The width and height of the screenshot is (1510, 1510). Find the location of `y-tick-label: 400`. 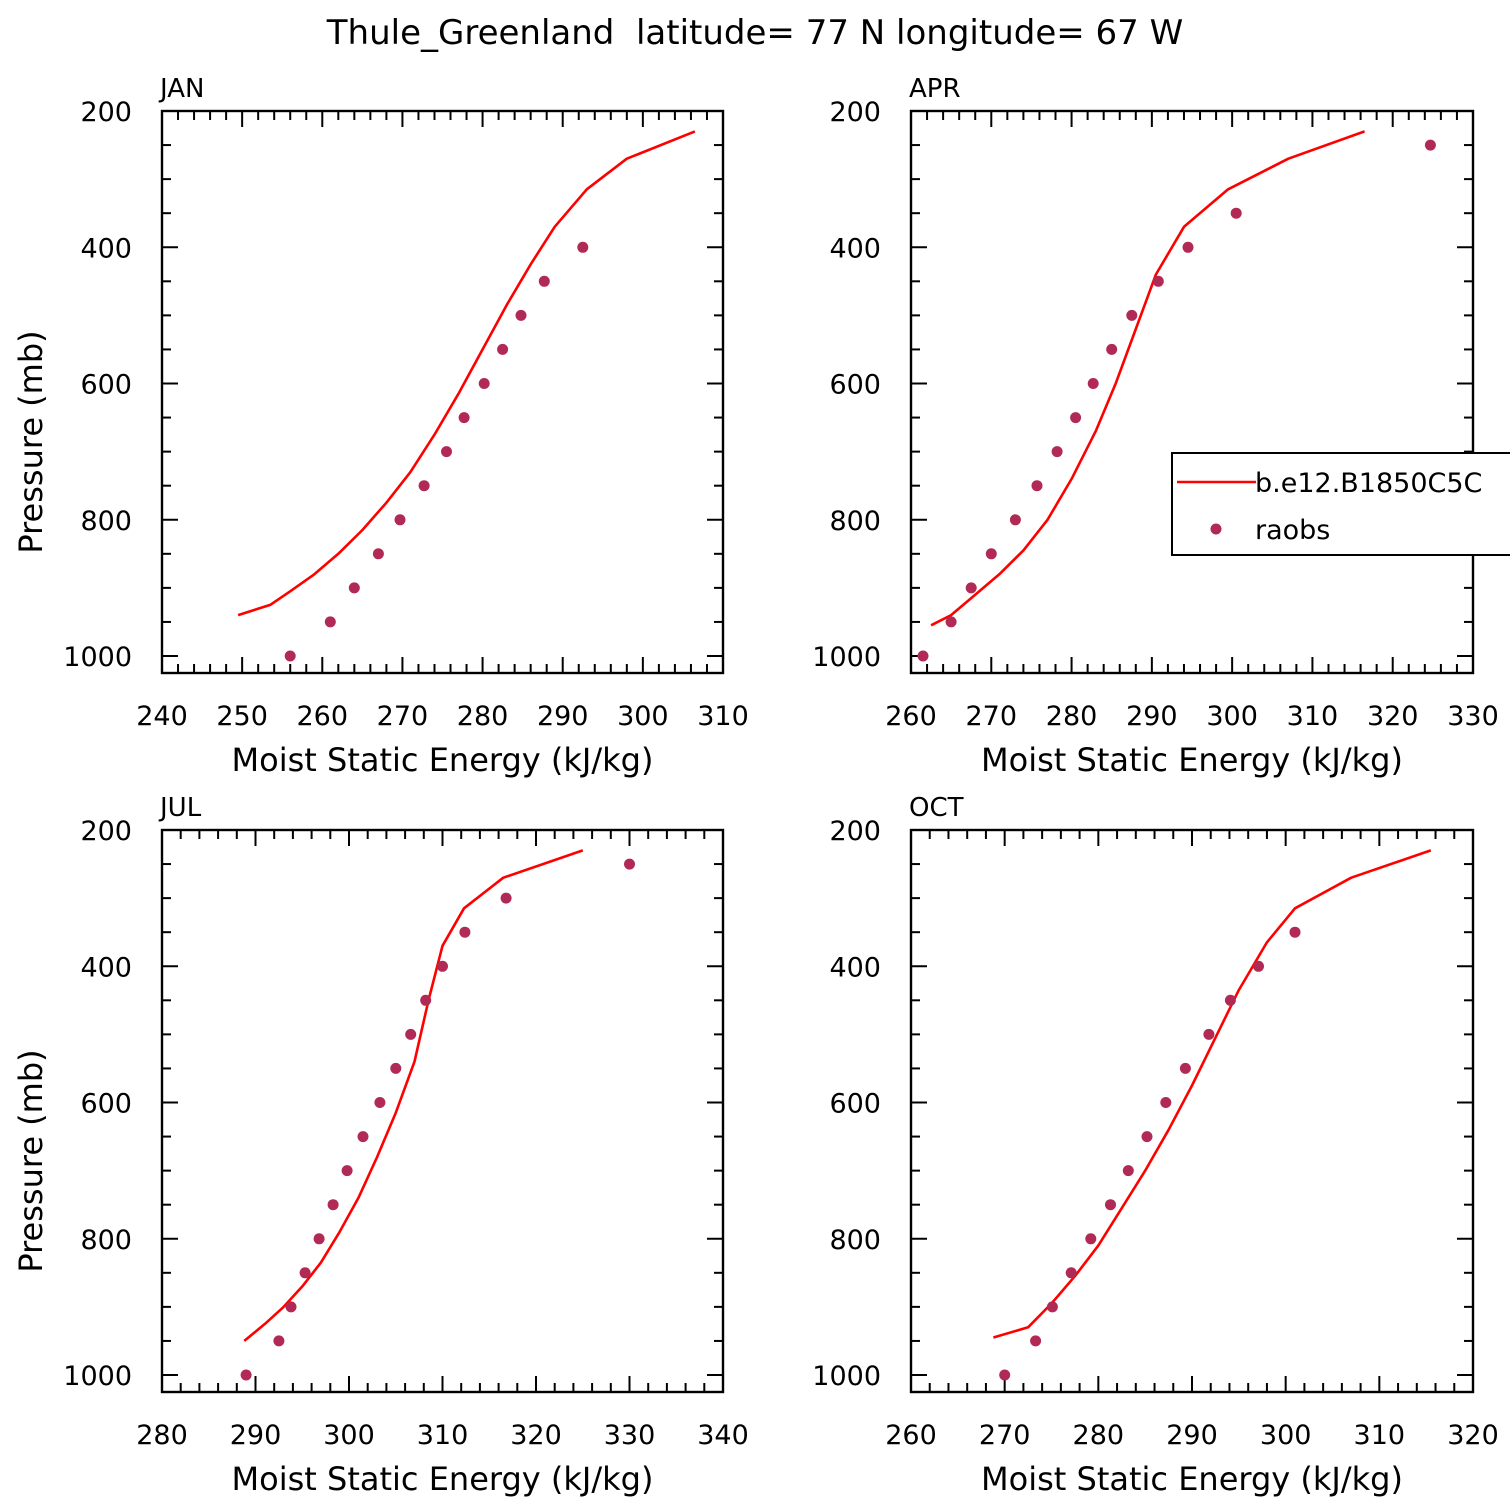

y-tick-label: 400 is located at coordinates (106, 967).